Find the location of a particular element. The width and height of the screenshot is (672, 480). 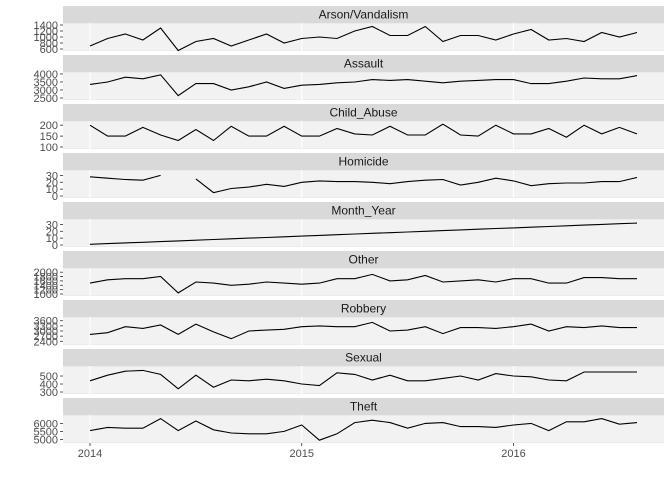

y-tick-label: 2000 is located at coordinates (46, 273).